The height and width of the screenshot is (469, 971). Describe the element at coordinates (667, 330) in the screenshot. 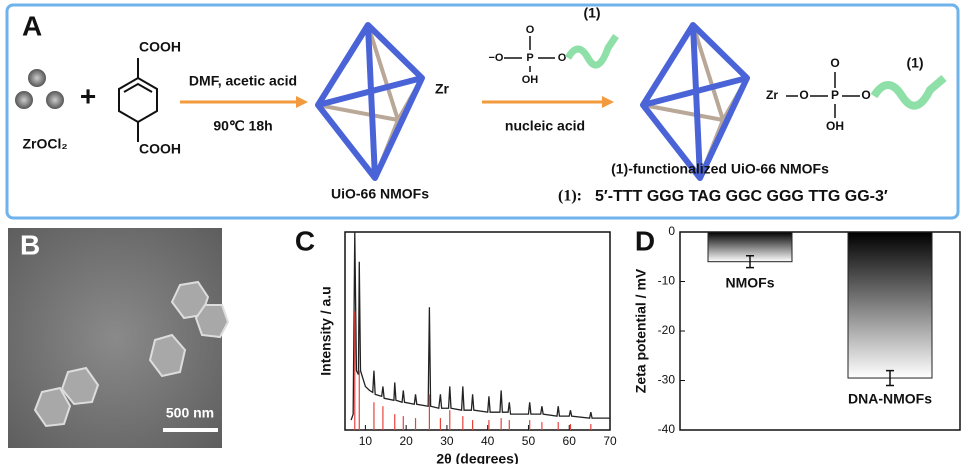

I see `y-tick-label: -20` at that location.